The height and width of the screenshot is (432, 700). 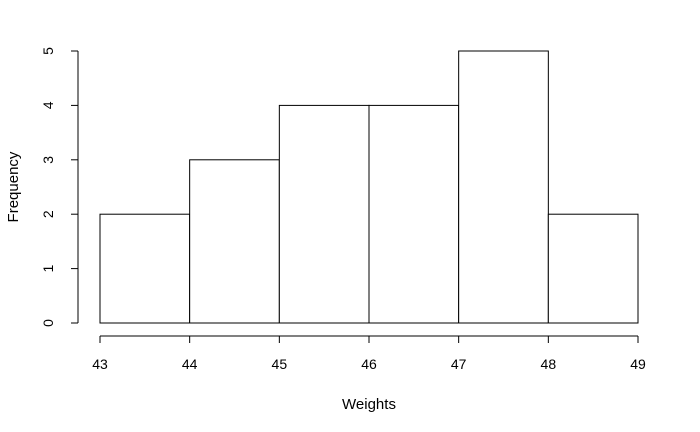 I want to click on x-tick-label: 49, so click(x=638, y=364).